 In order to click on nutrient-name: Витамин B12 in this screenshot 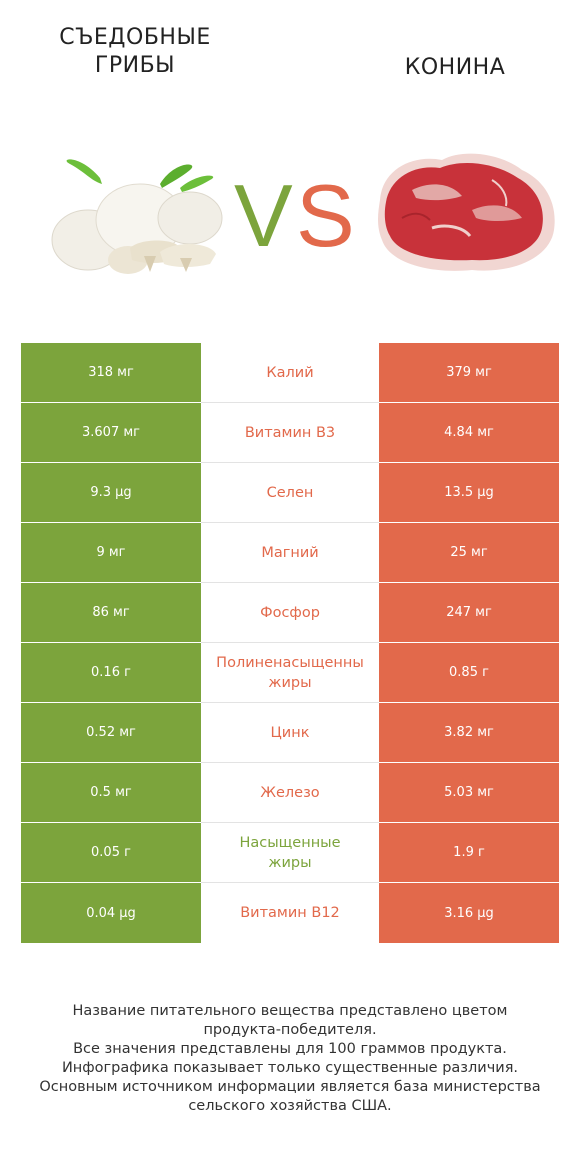, I will do `click(290, 913)`.